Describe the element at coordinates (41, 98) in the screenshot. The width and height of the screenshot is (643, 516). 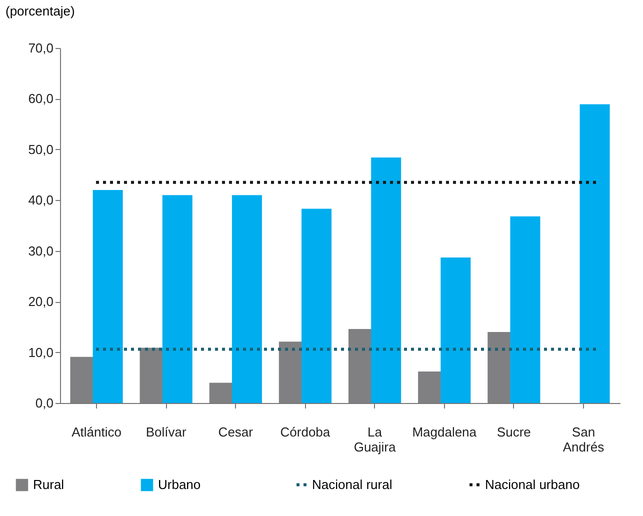
I see `y-tick-label: 60,0` at that location.